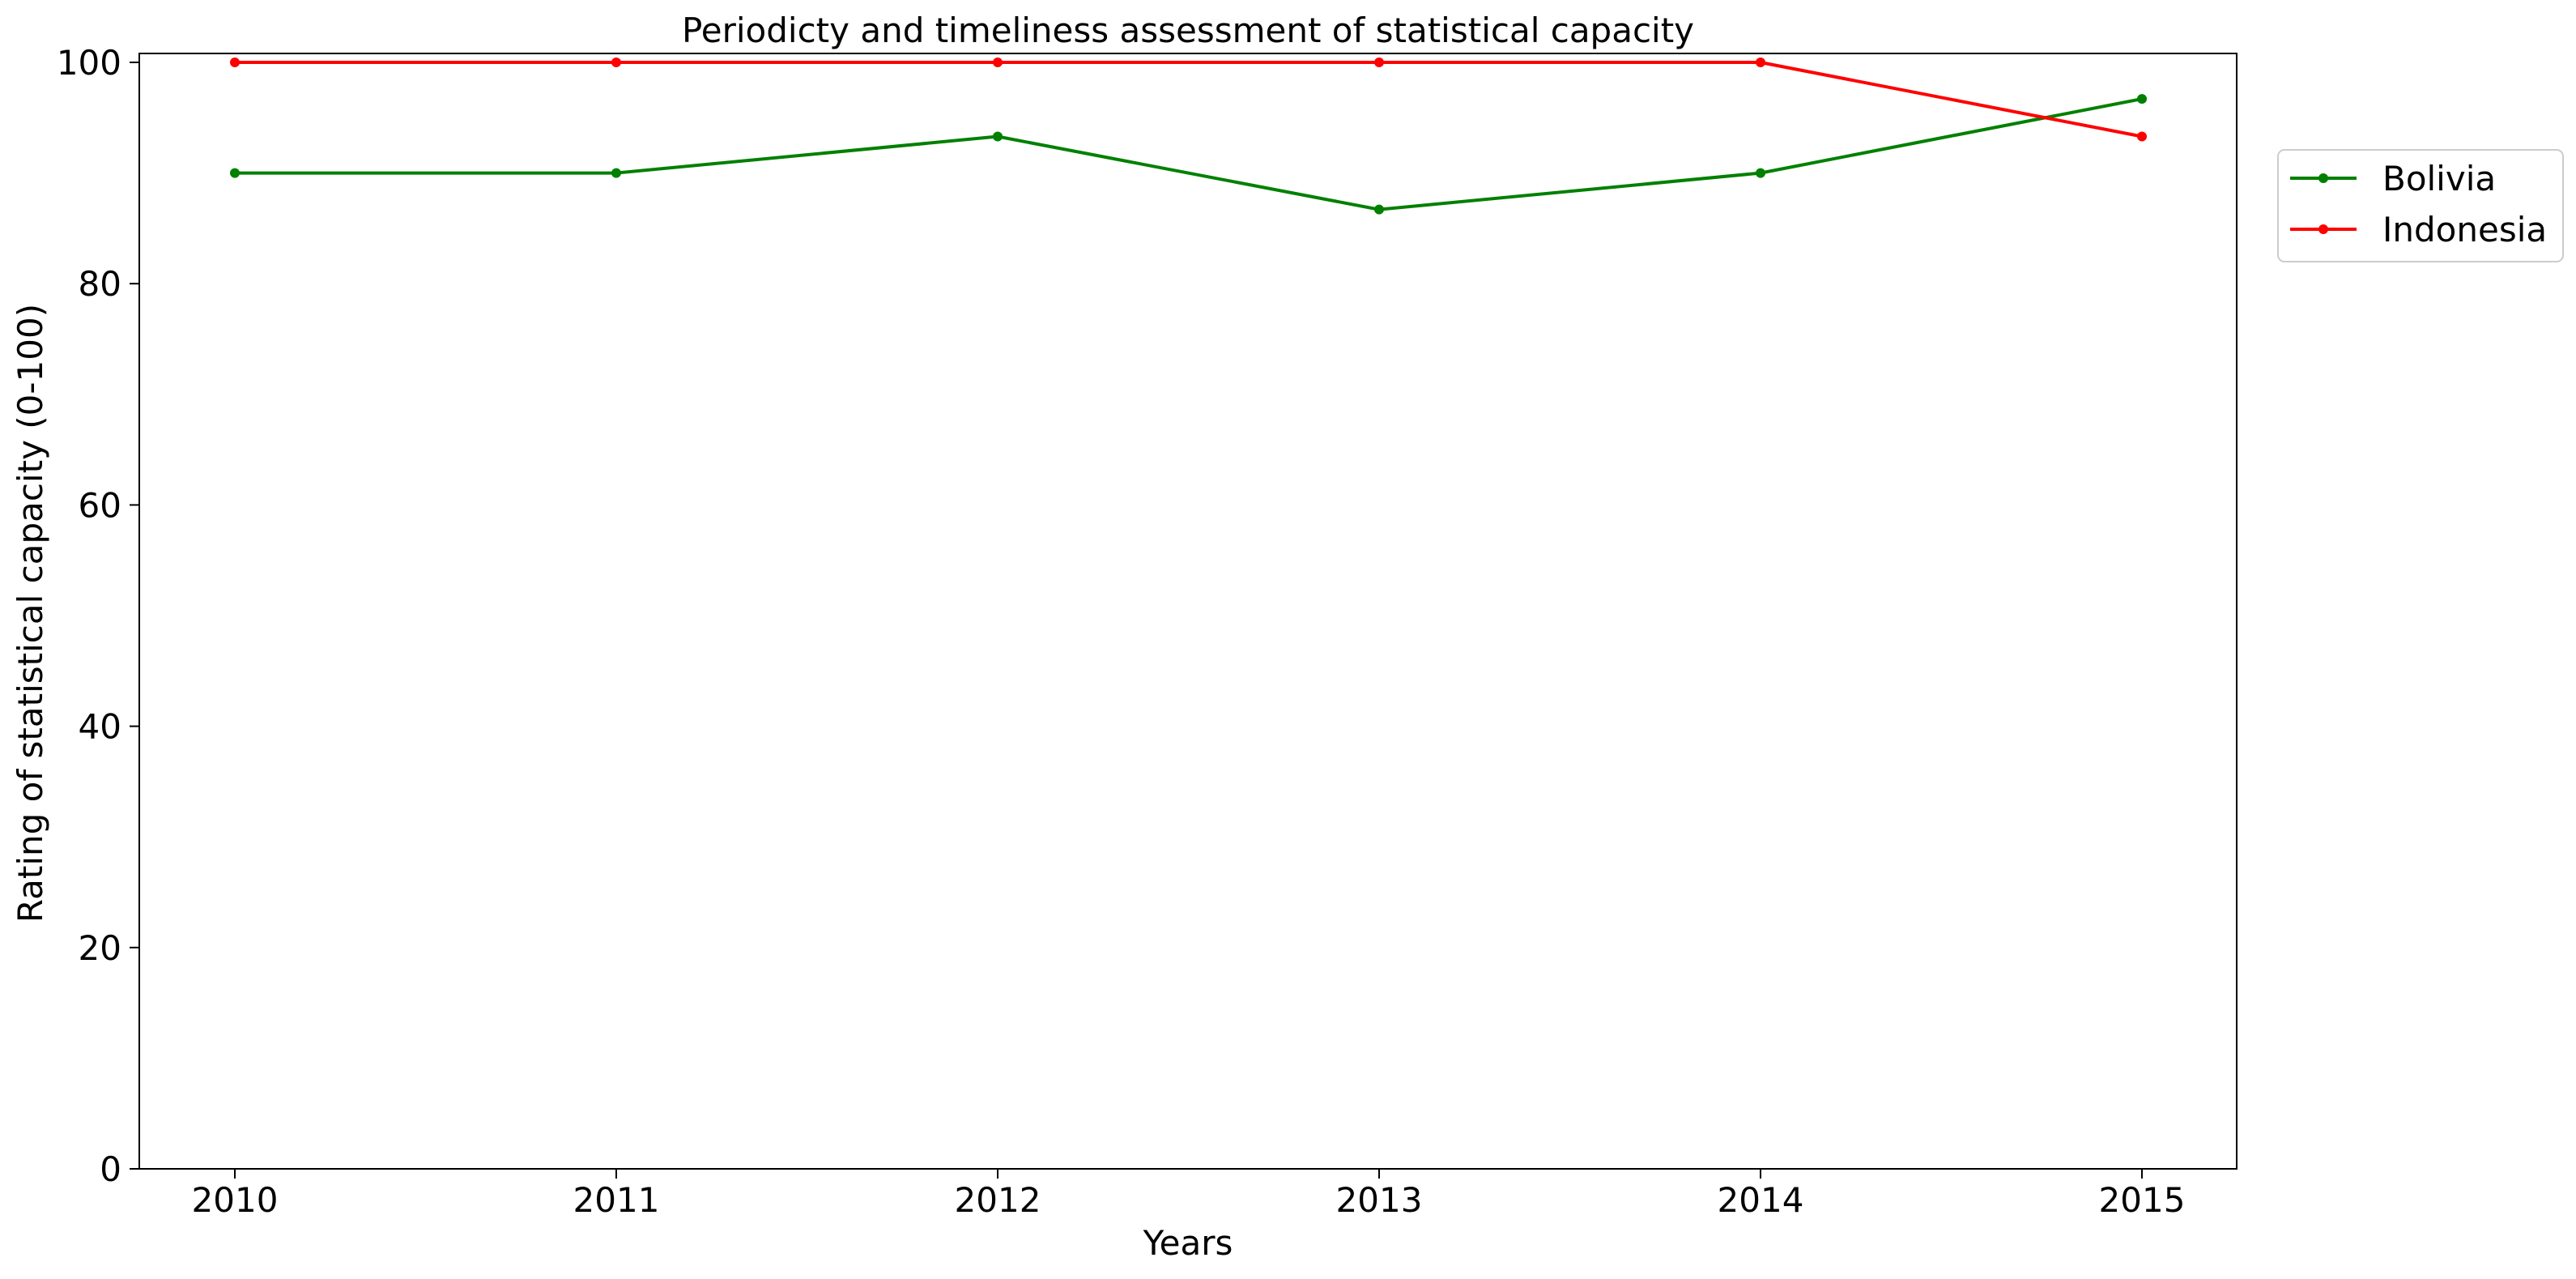 Image resolution: width=2576 pixels, height=1279 pixels. What do you see at coordinates (2464, 229) in the screenshot?
I see `legend-label: Indonesia` at bounding box center [2464, 229].